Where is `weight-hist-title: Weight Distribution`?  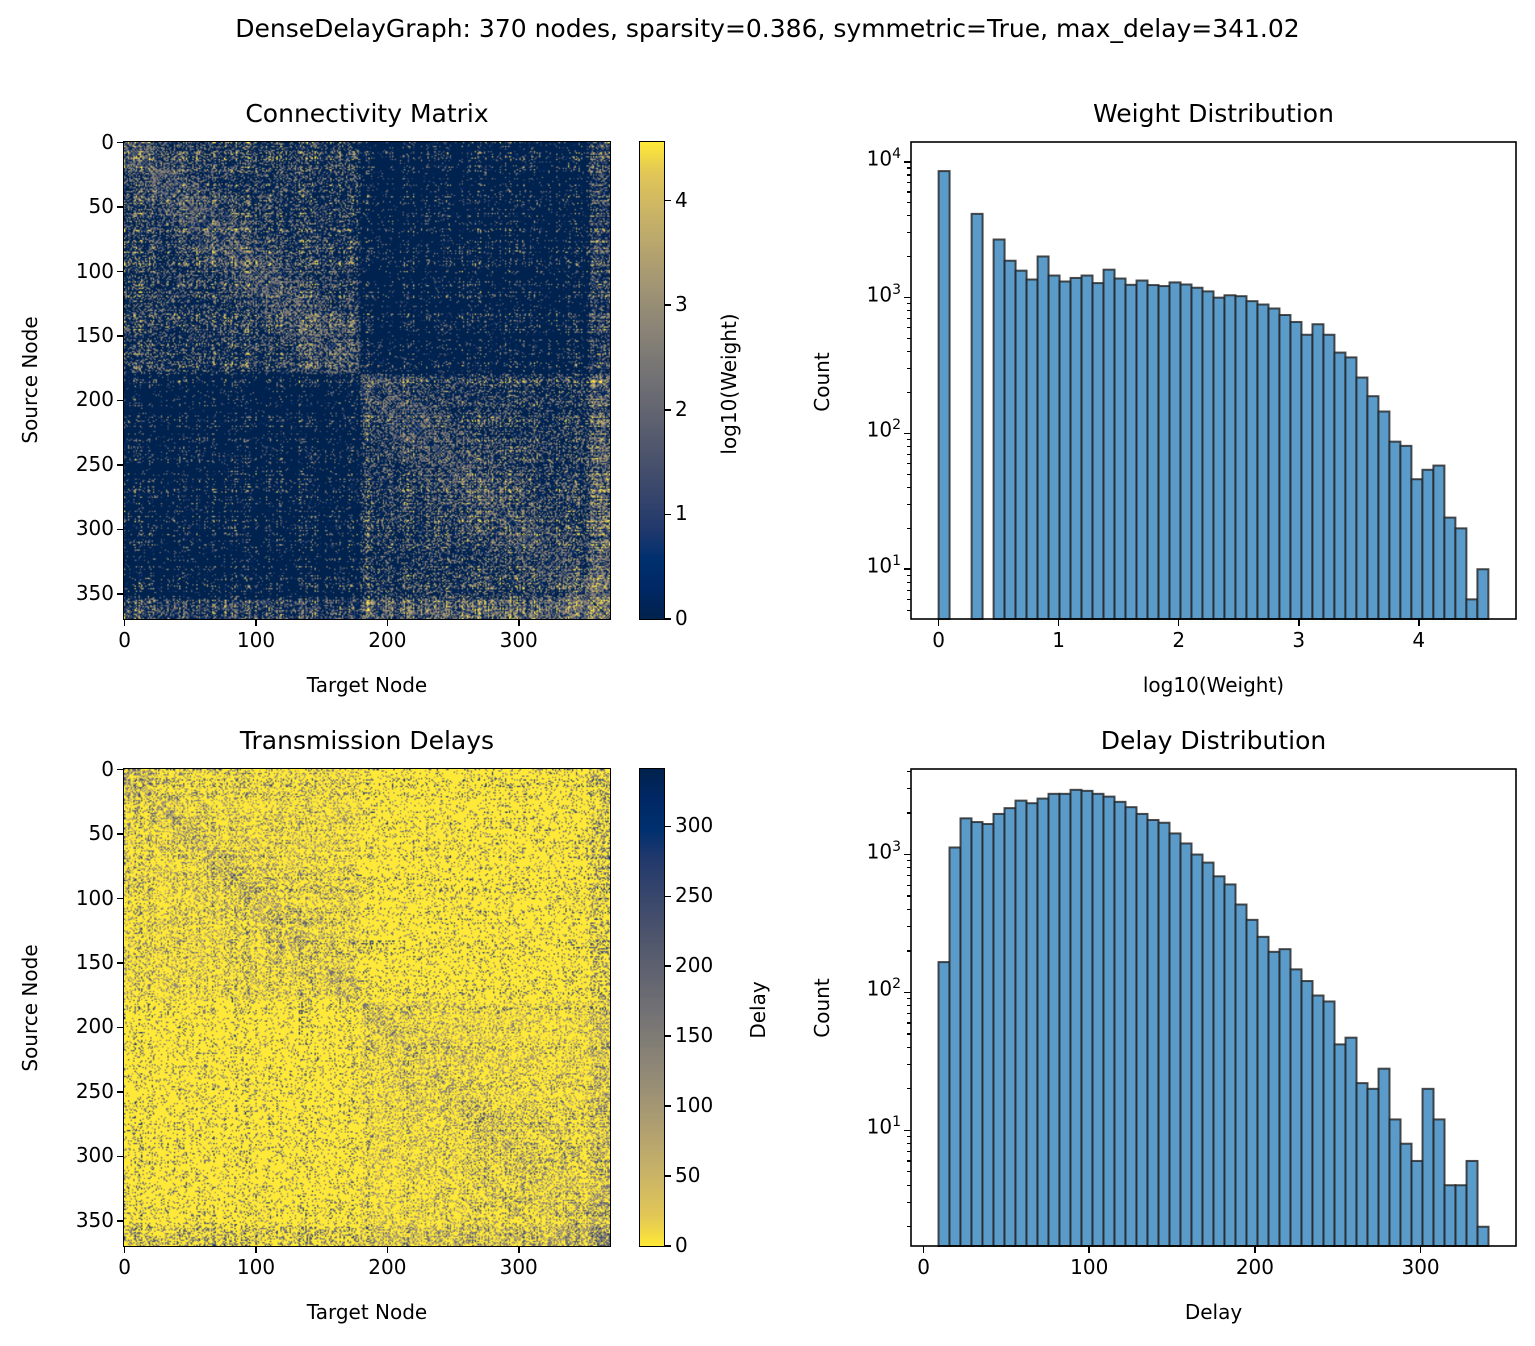
weight-hist-title: Weight Distribution is located at coordinates (1213, 113).